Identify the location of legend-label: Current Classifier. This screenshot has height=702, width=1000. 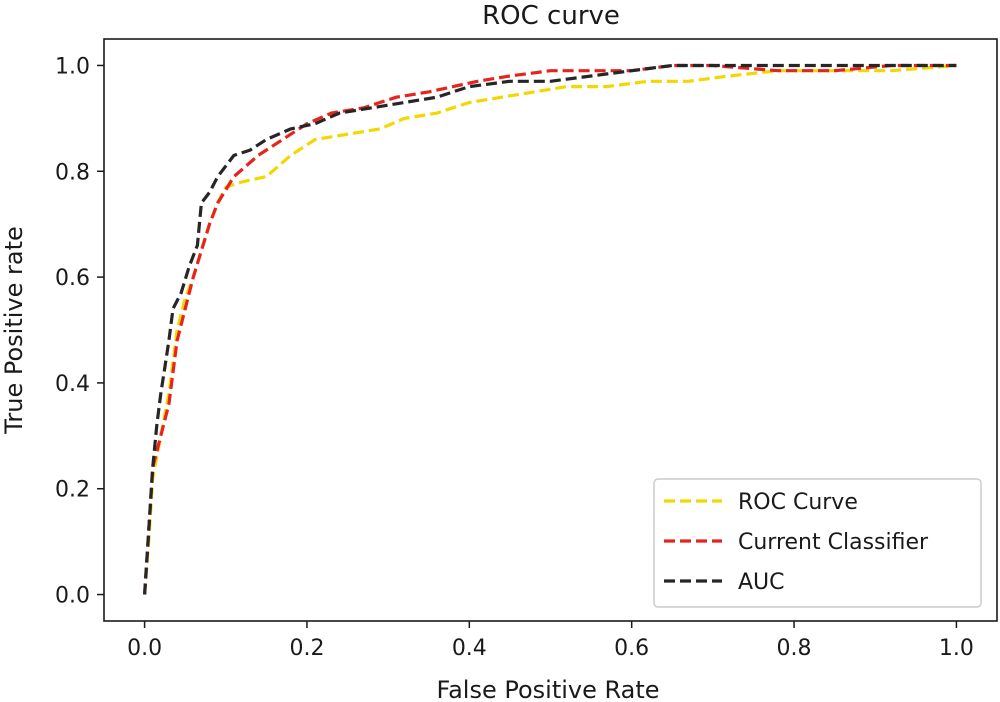
(833, 542).